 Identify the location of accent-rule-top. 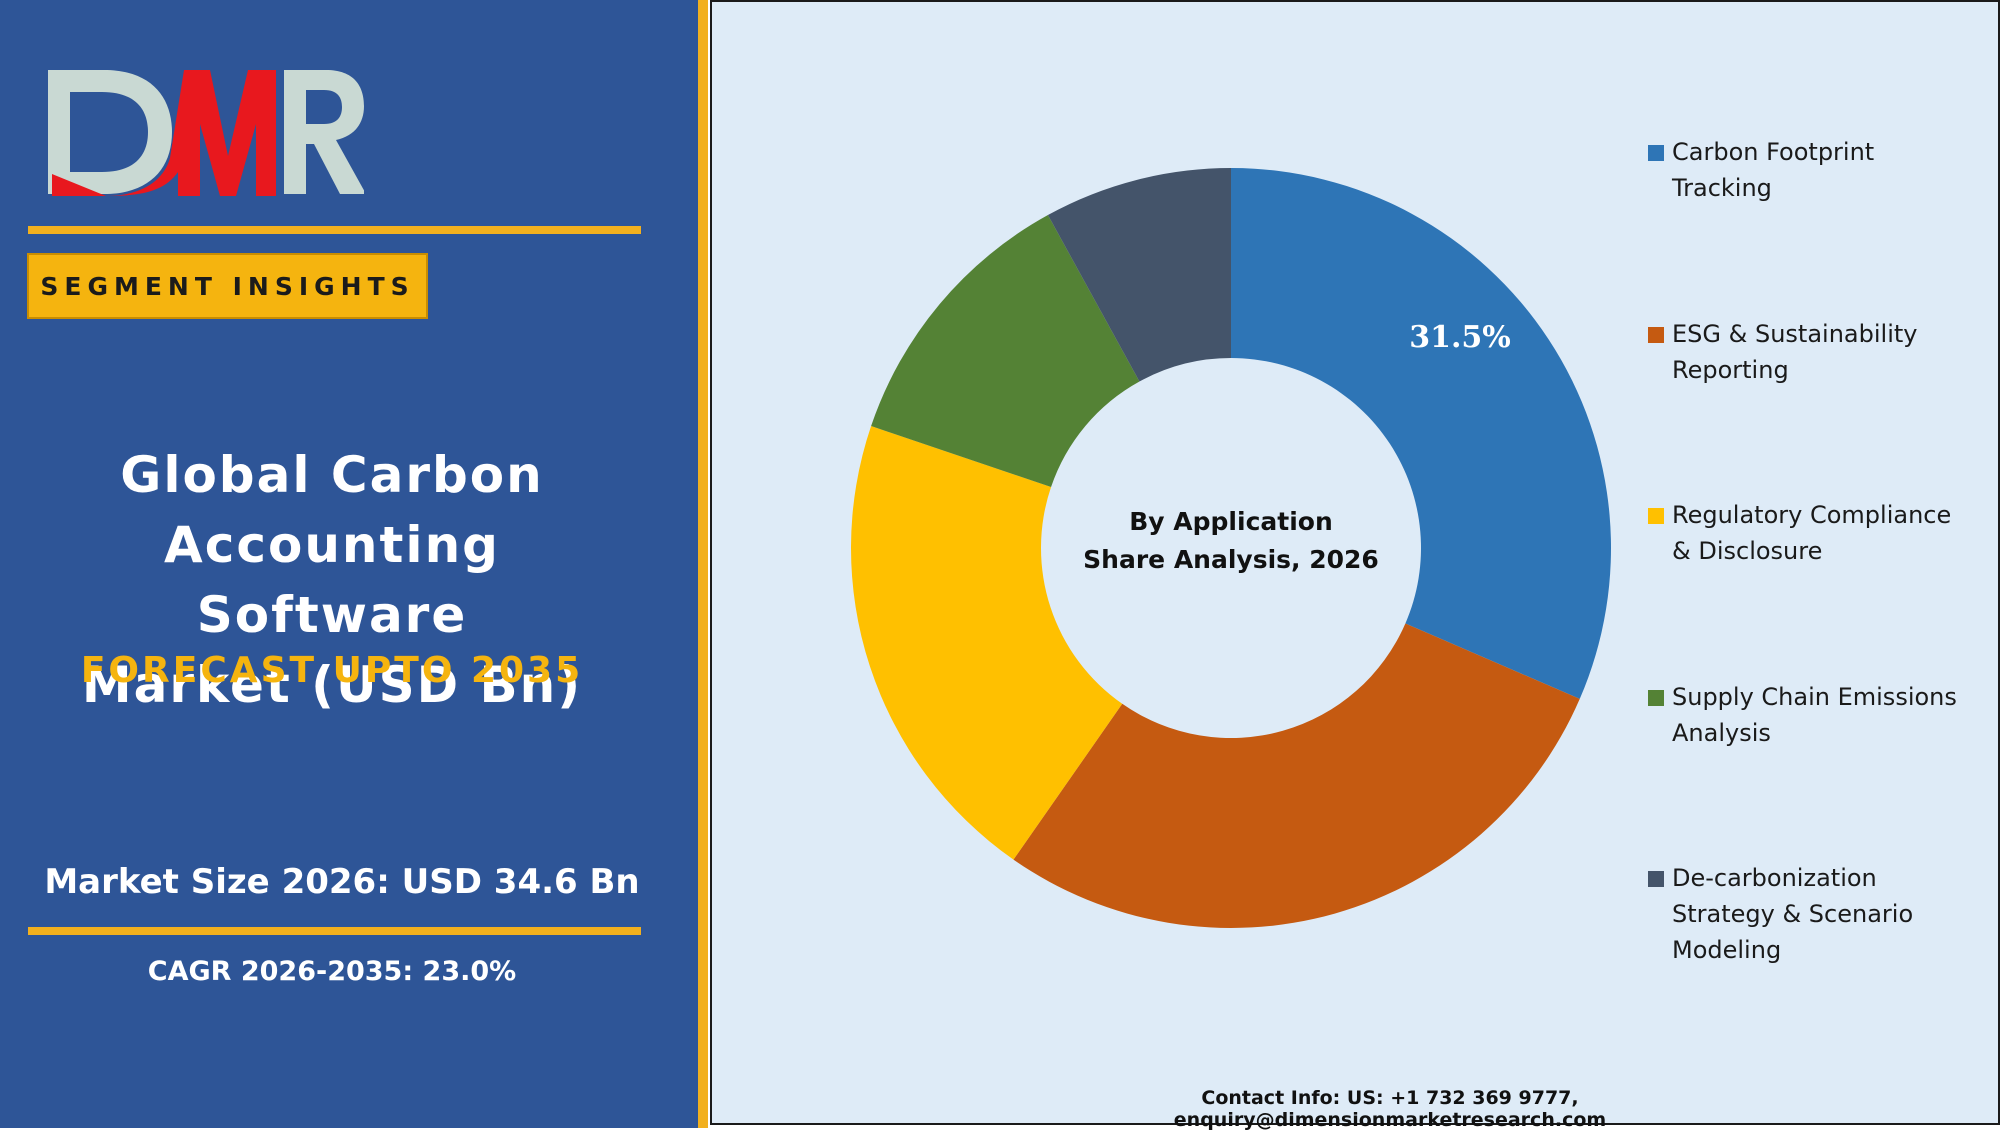
(334, 230).